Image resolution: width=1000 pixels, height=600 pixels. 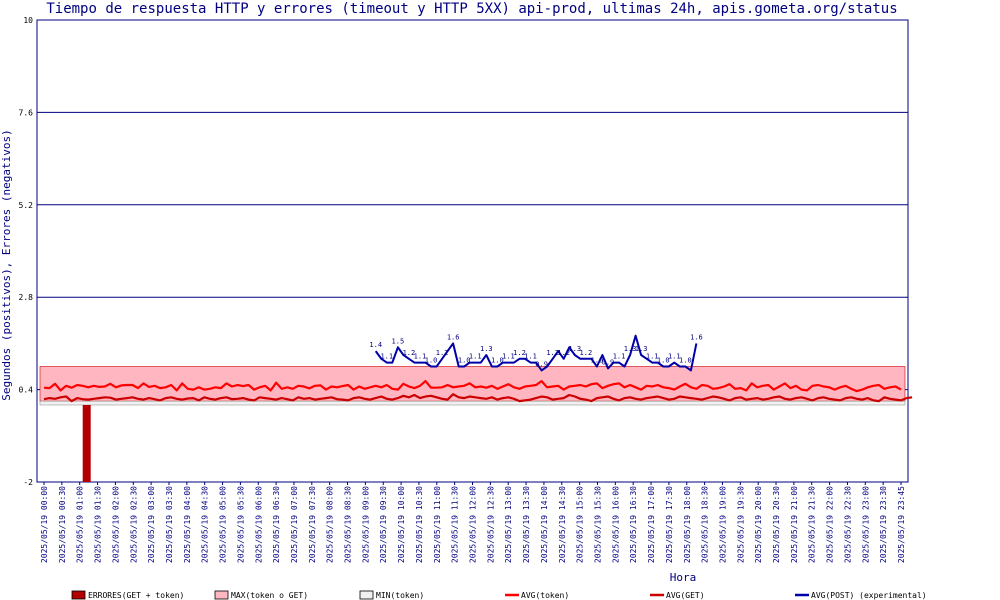 What do you see at coordinates (758, 524) in the screenshot?
I see `x-tick-label: 2025/05/19 20:00` at bounding box center [758, 524].